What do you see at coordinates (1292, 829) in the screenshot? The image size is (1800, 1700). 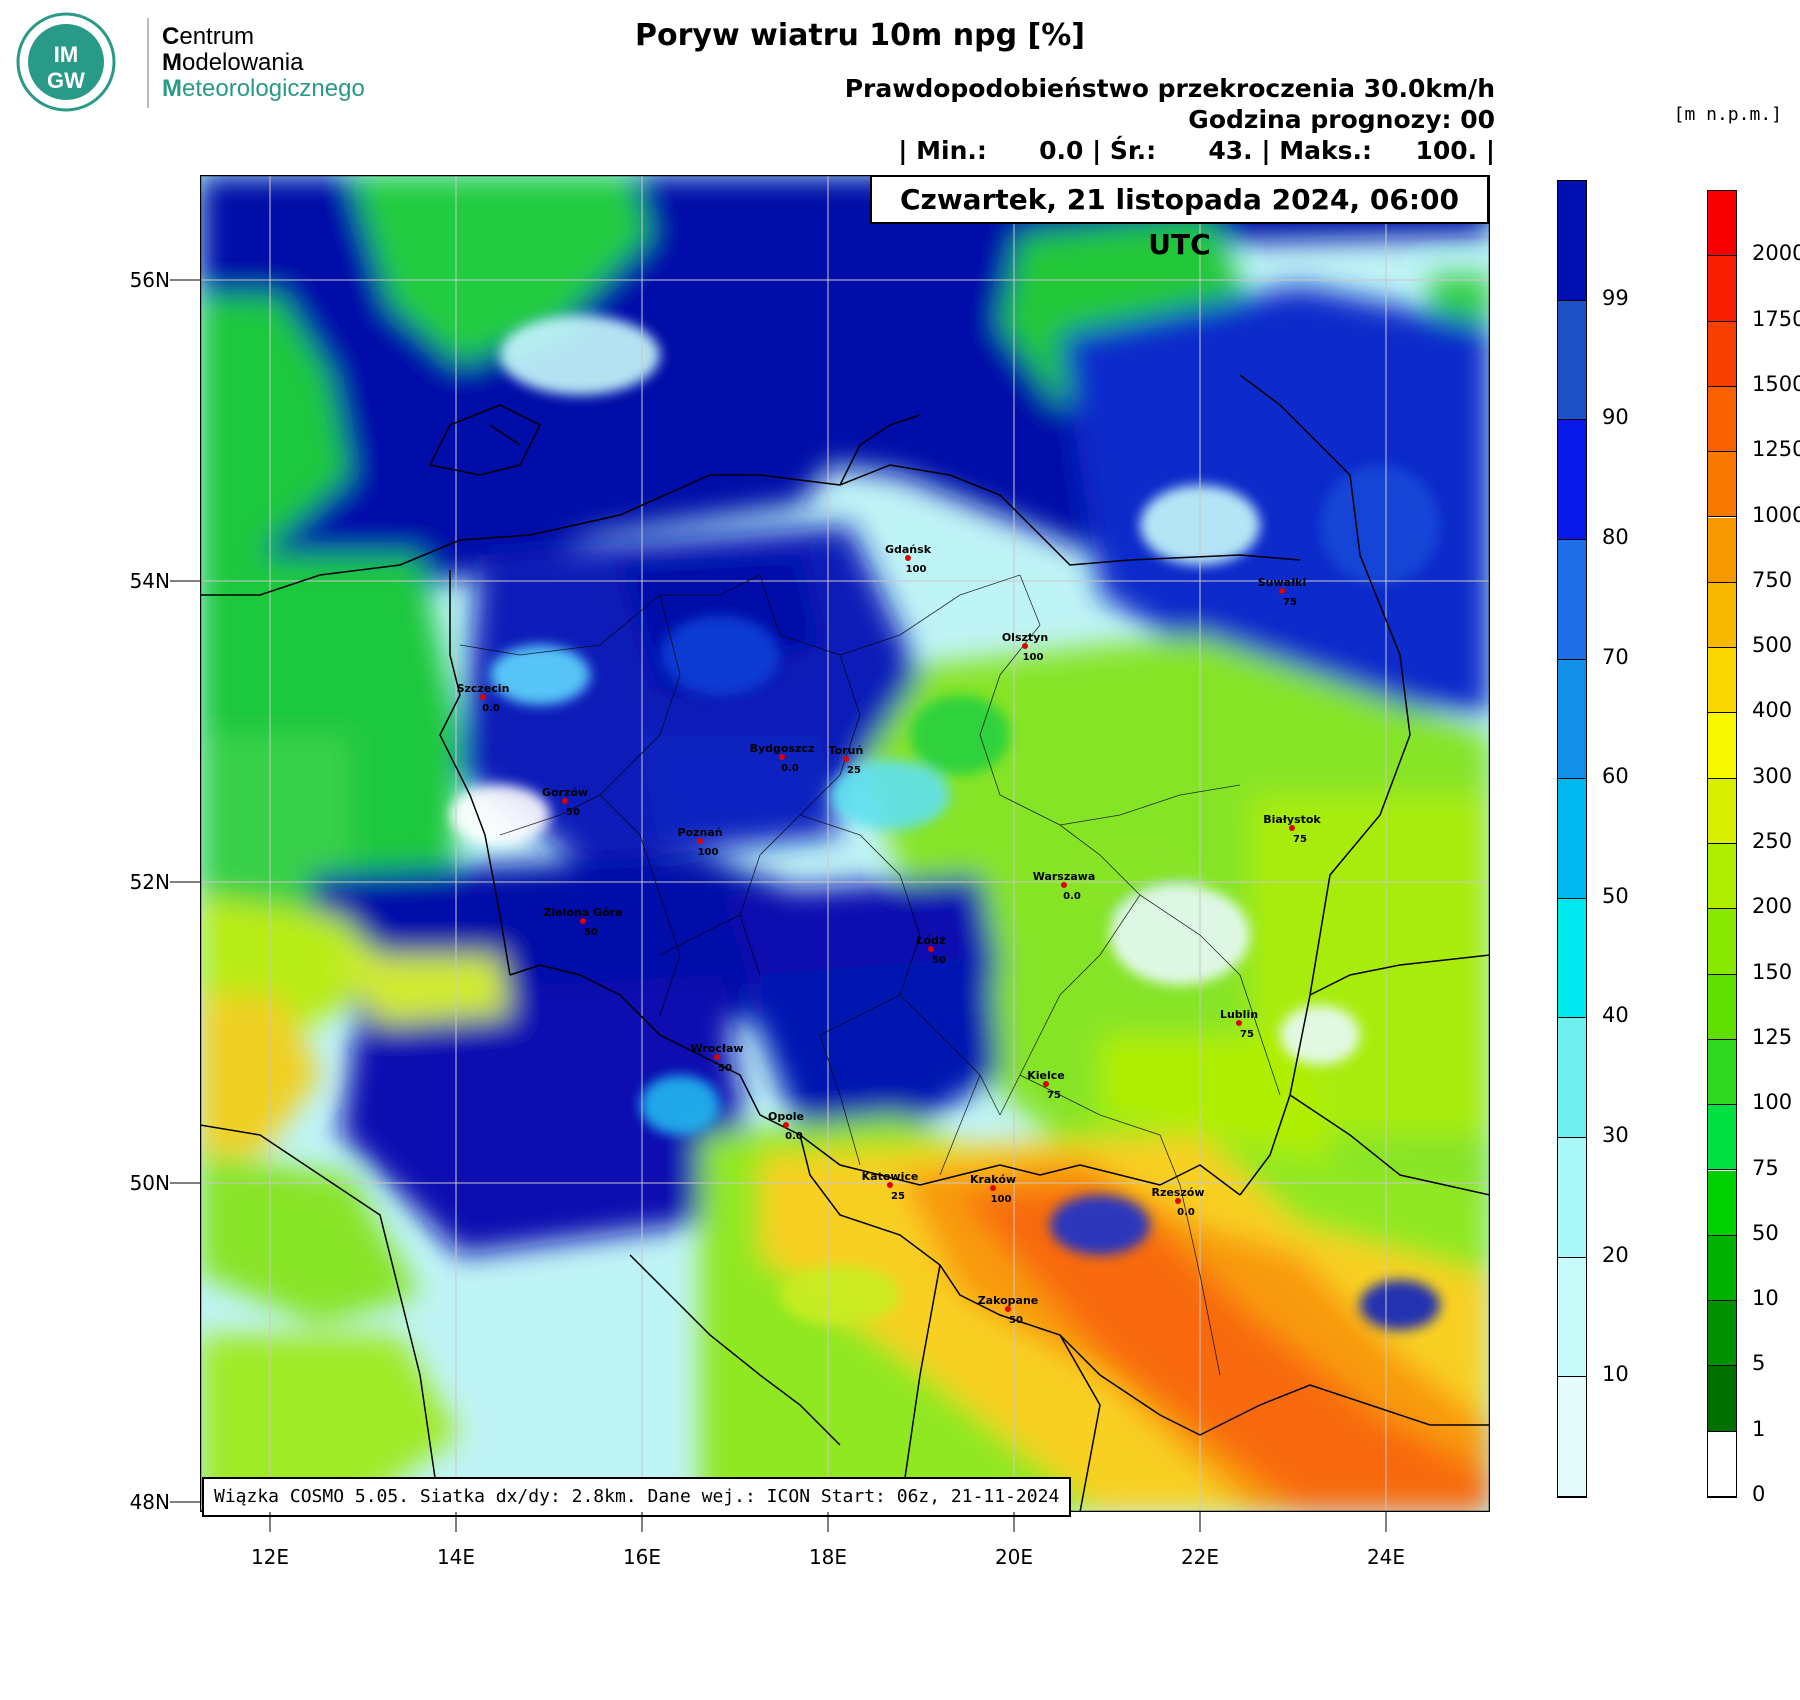 I see `city-marker: Białystok 75` at bounding box center [1292, 829].